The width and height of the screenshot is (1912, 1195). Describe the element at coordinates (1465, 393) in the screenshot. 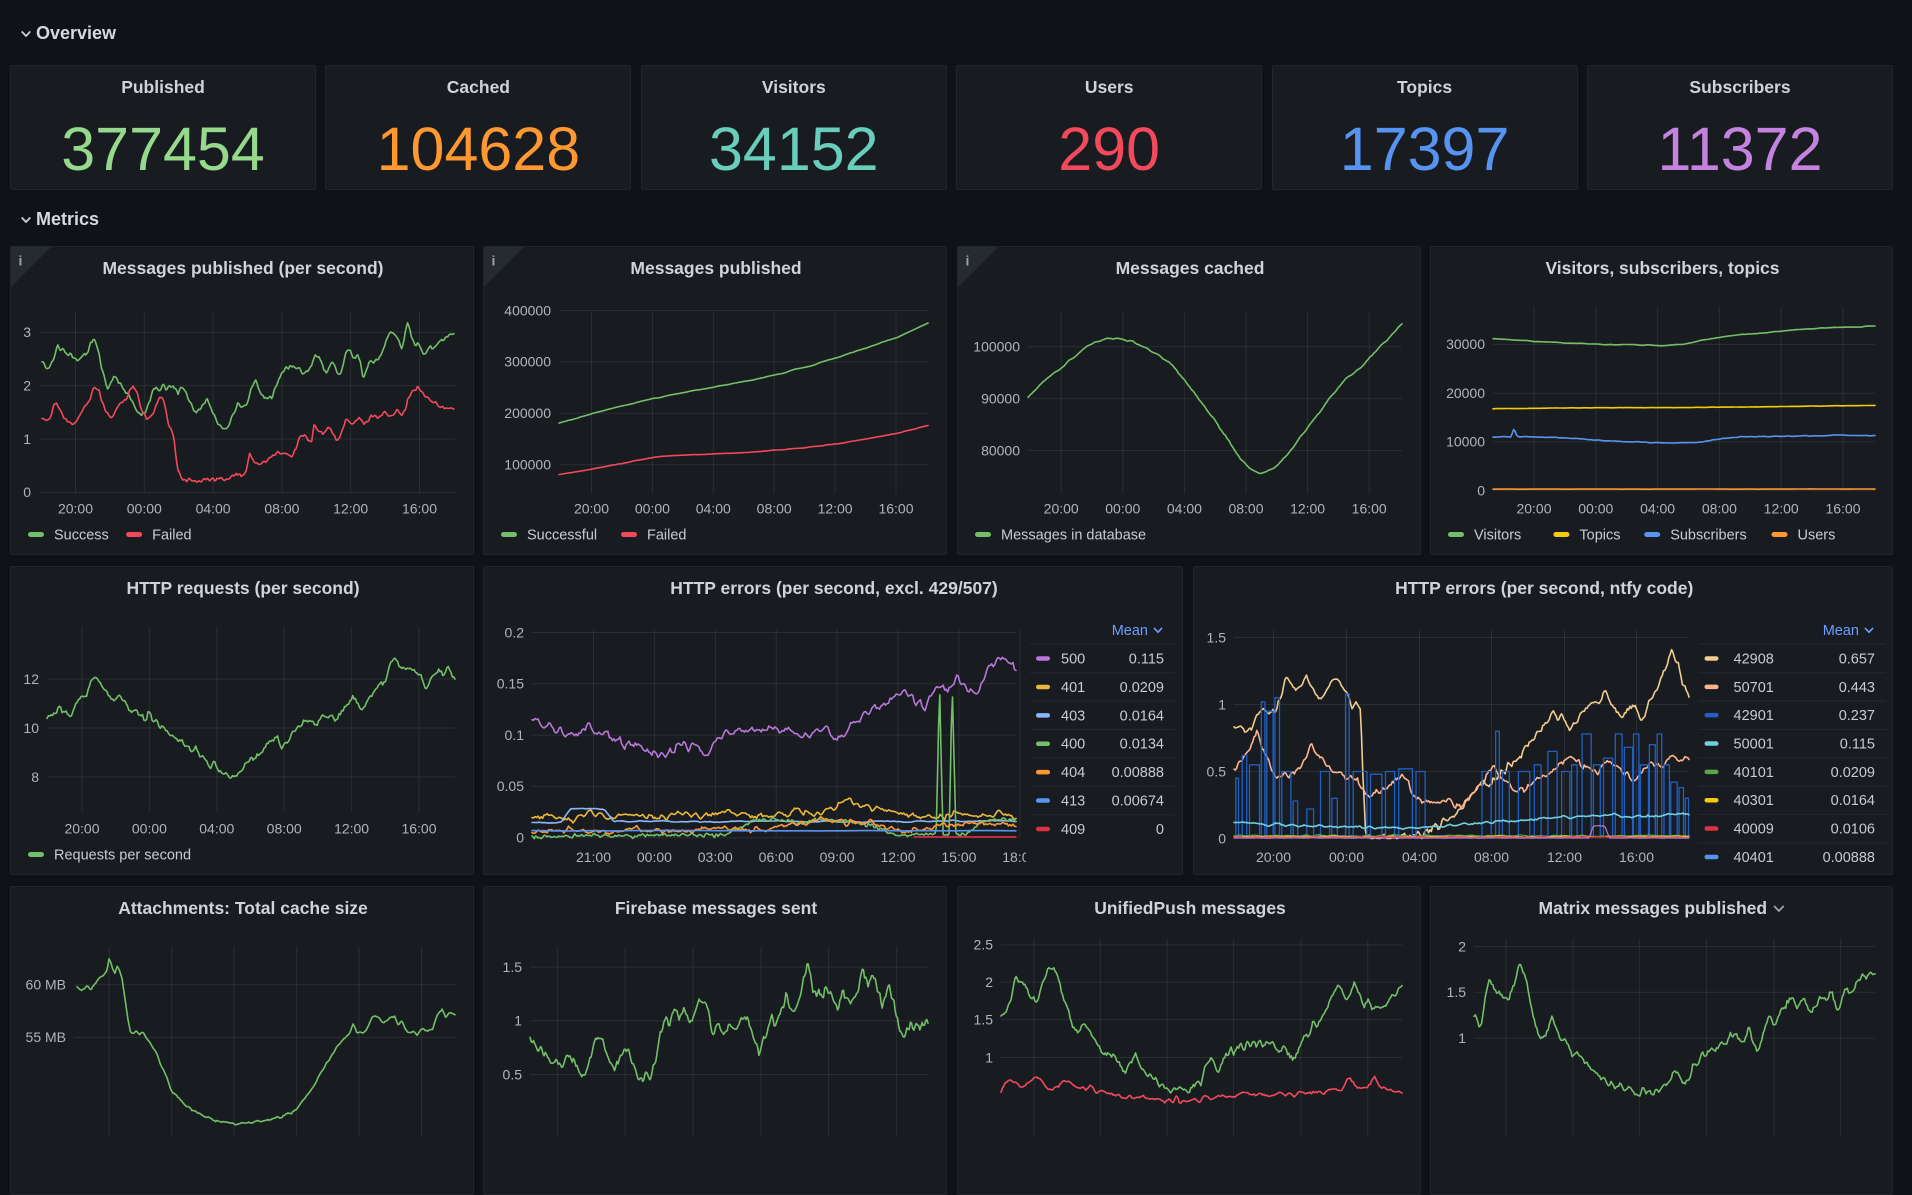

I see `svg-text: 20000` at that location.